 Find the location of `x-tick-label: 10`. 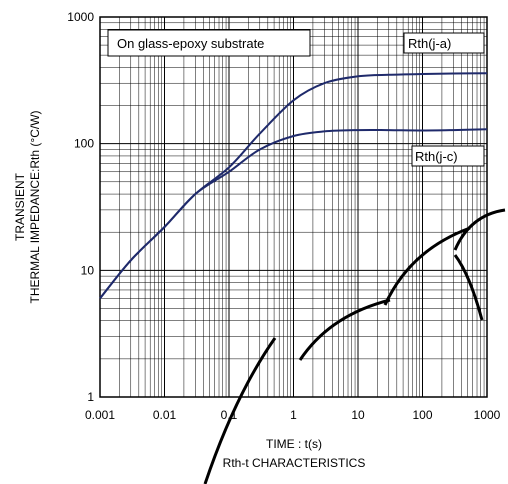

x-tick-label: 10 is located at coordinates (358, 415).